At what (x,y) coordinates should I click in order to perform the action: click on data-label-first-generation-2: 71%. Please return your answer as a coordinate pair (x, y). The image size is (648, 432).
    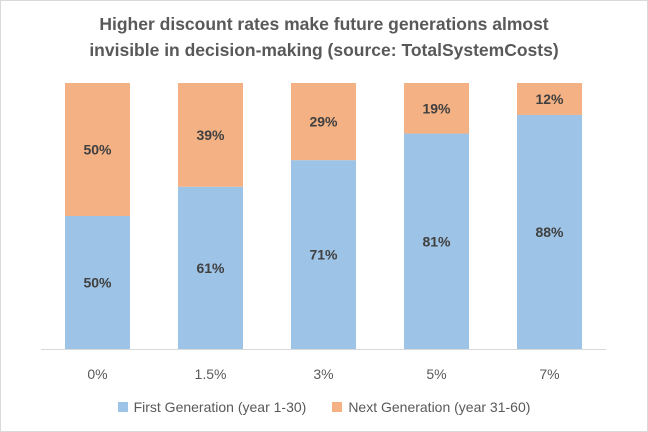
    Looking at the image, I should click on (323, 255).